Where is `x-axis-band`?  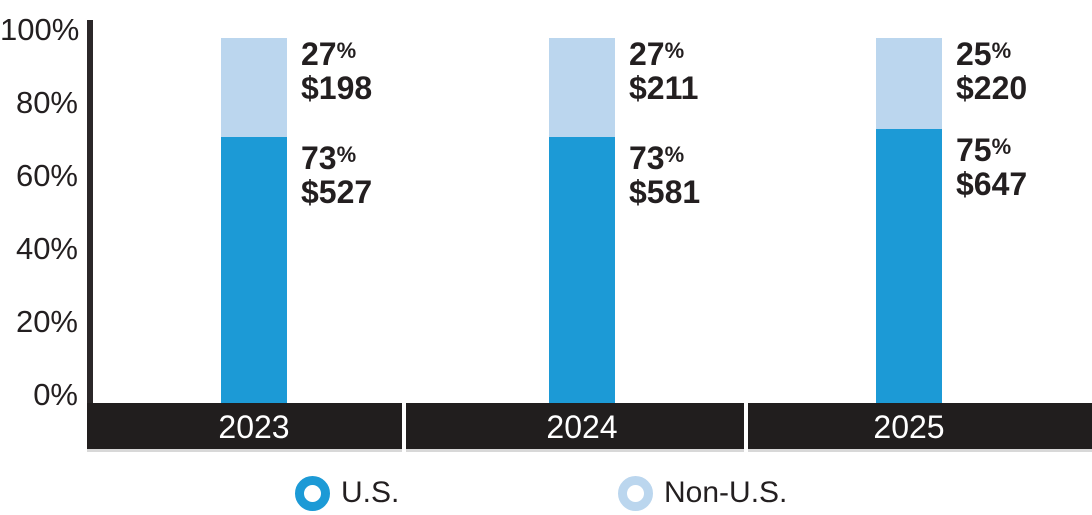
x-axis-band is located at coordinates (589, 427).